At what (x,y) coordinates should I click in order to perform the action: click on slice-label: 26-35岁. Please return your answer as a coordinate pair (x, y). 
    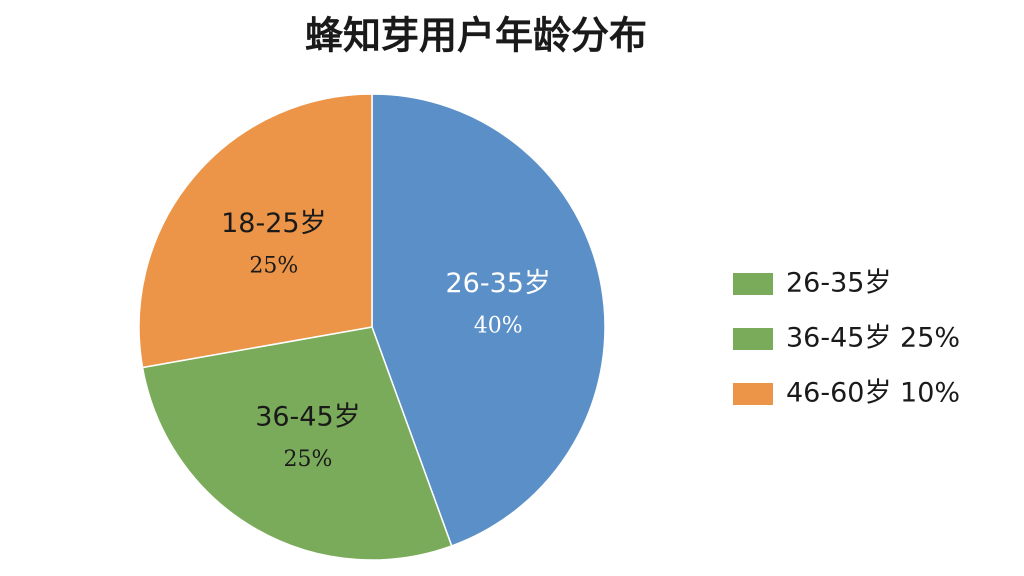
    Looking at the image, I should click on (497, 283).